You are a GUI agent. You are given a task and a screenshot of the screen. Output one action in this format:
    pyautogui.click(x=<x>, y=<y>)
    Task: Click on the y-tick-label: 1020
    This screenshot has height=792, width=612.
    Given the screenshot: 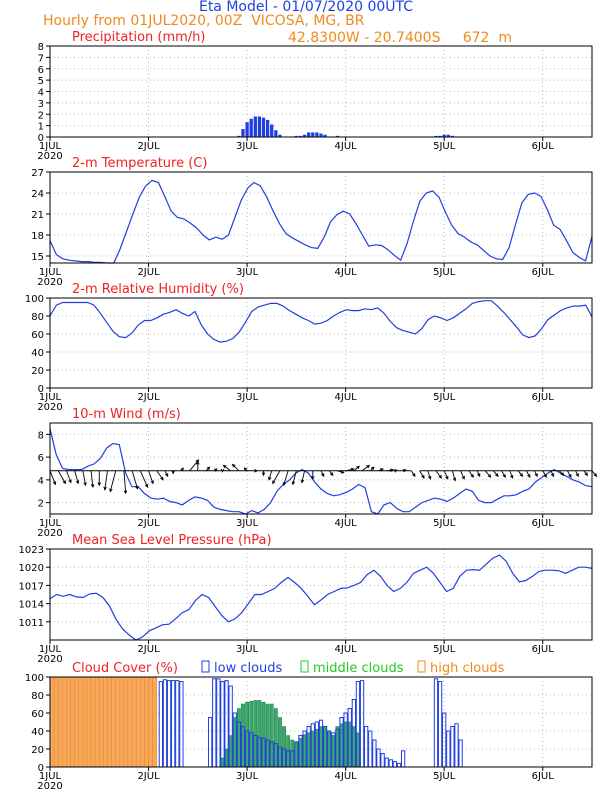 What is the action you would take?
    pyautogui.click(x=31, y=568)
    